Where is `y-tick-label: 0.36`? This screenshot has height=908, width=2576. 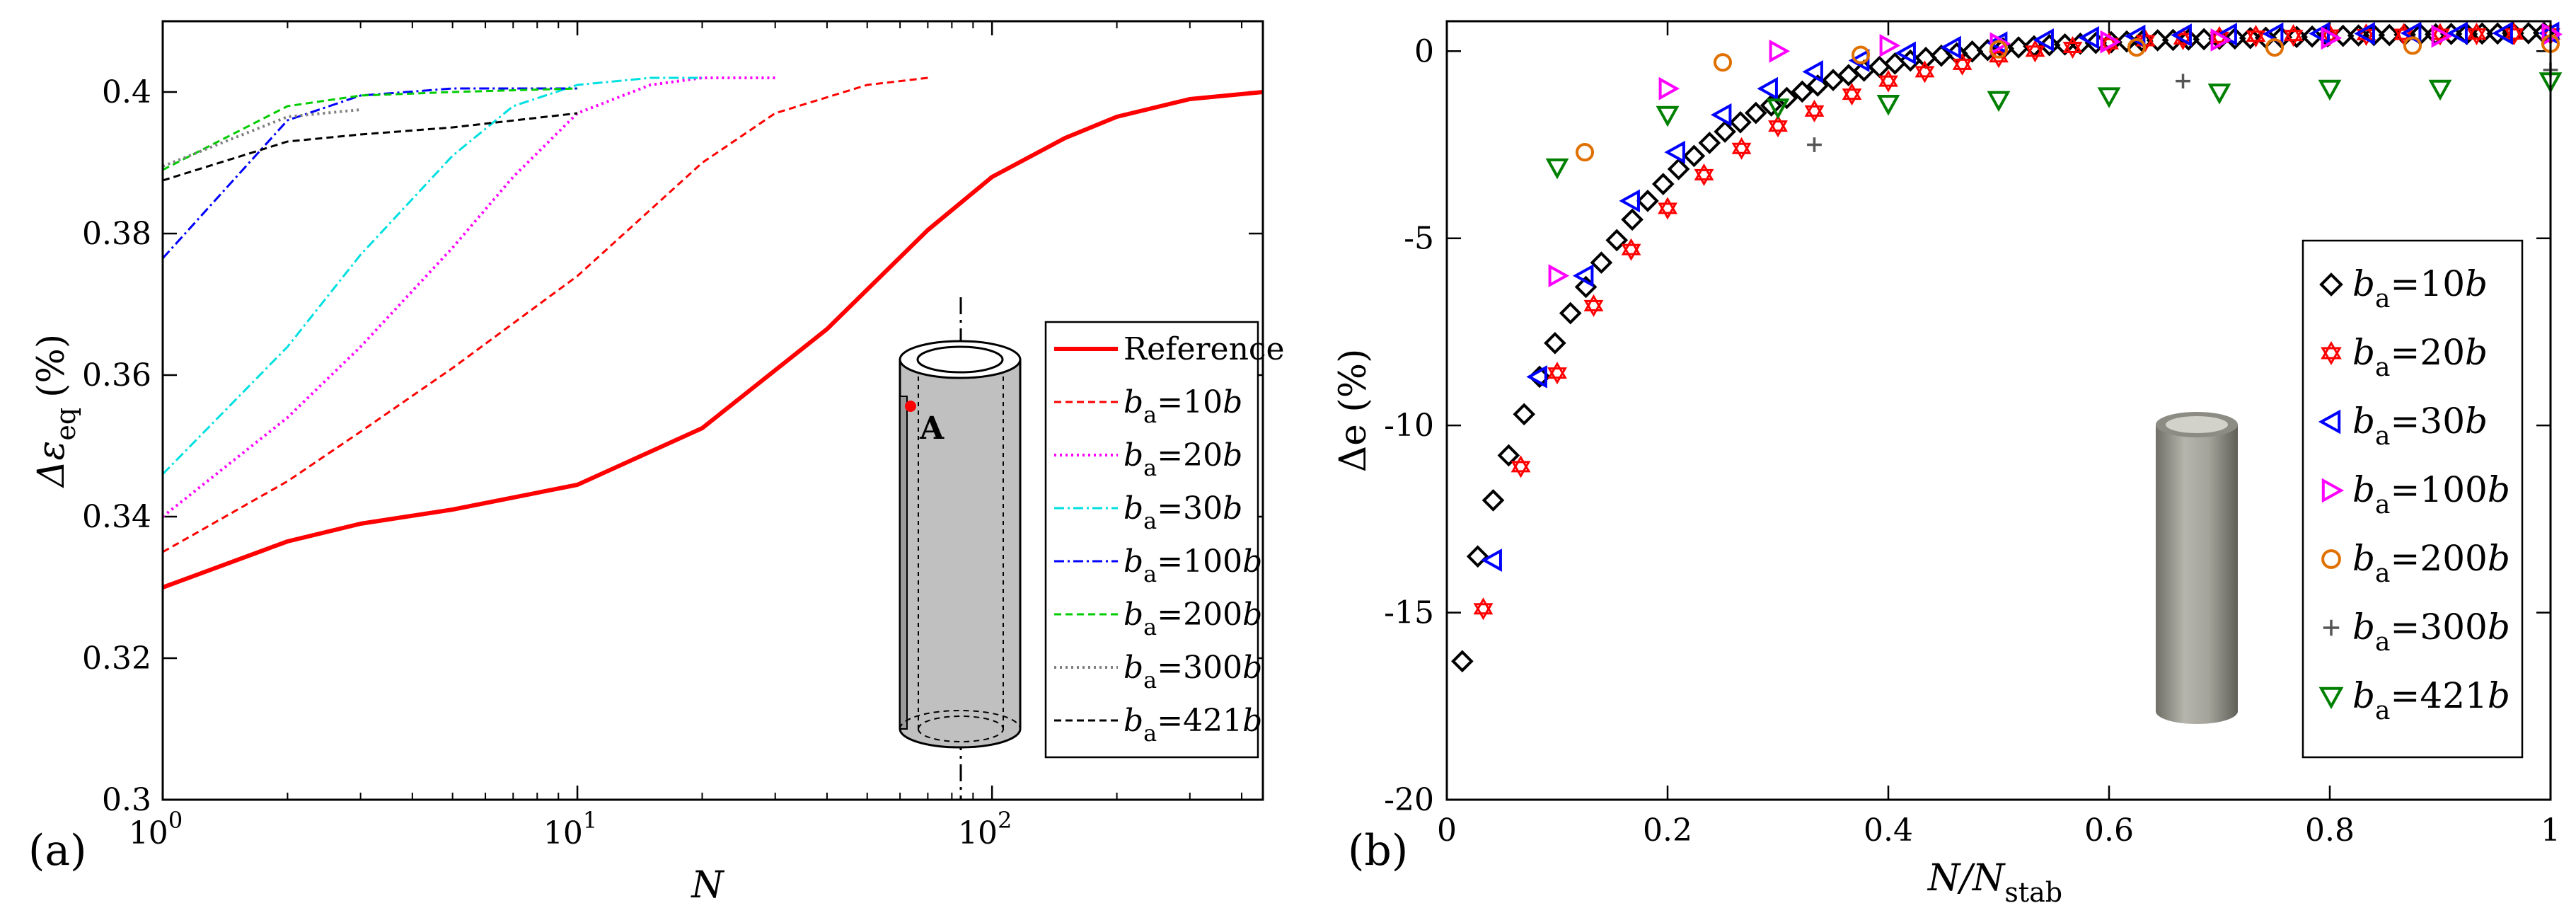 y-tick-label: 0.36 is located at coordinates (116, 375).